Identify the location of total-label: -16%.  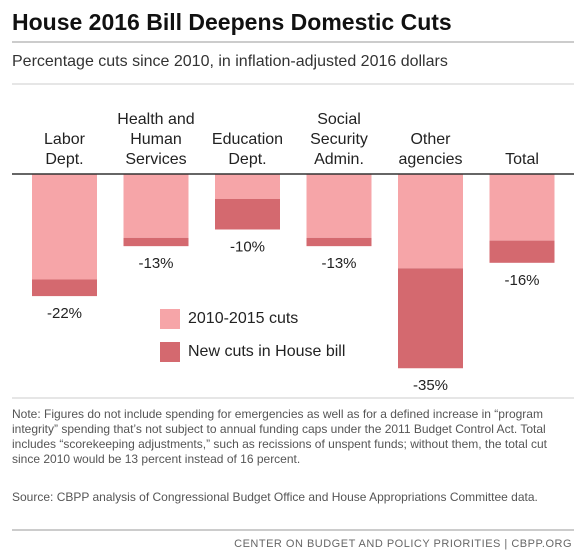
(521, 280).